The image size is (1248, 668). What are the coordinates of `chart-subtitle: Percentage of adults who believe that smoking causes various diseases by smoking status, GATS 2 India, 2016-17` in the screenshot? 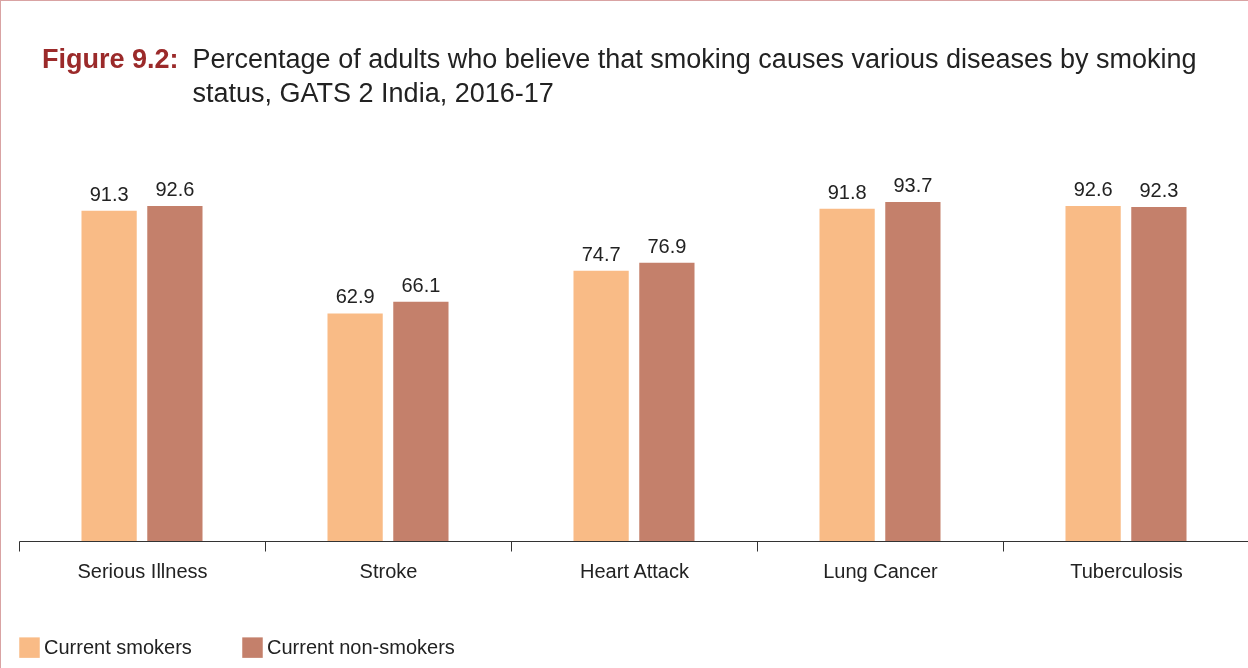 It's located at (695, 76).